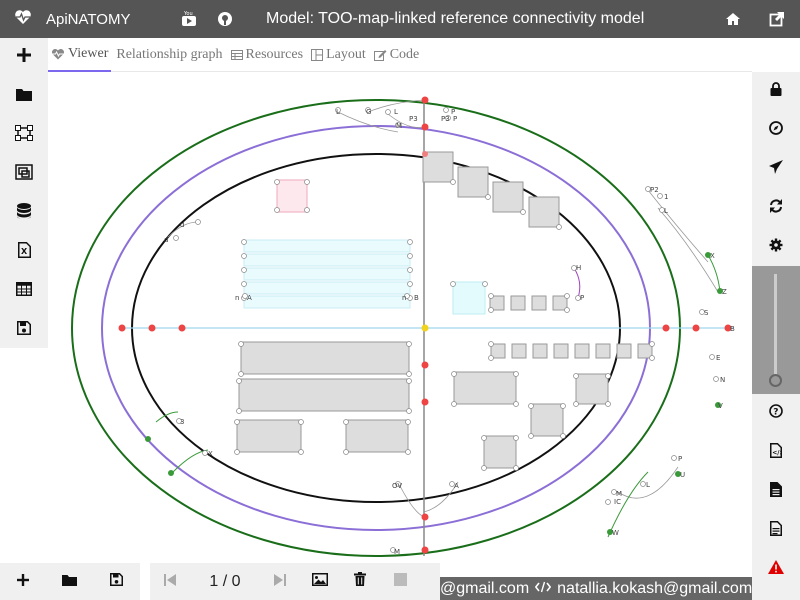 The image size is (800, 600). What do you see at coordinates (733, 19) in the screenshot?
I see `home-icon` at bounding box center [733, 19].